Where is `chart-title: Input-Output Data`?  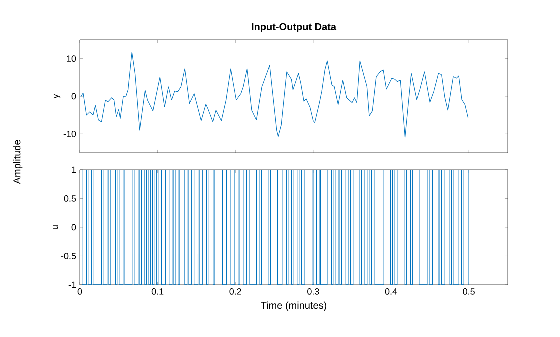
chart-title: Input-Output Data is located at coordinates (294, 27).